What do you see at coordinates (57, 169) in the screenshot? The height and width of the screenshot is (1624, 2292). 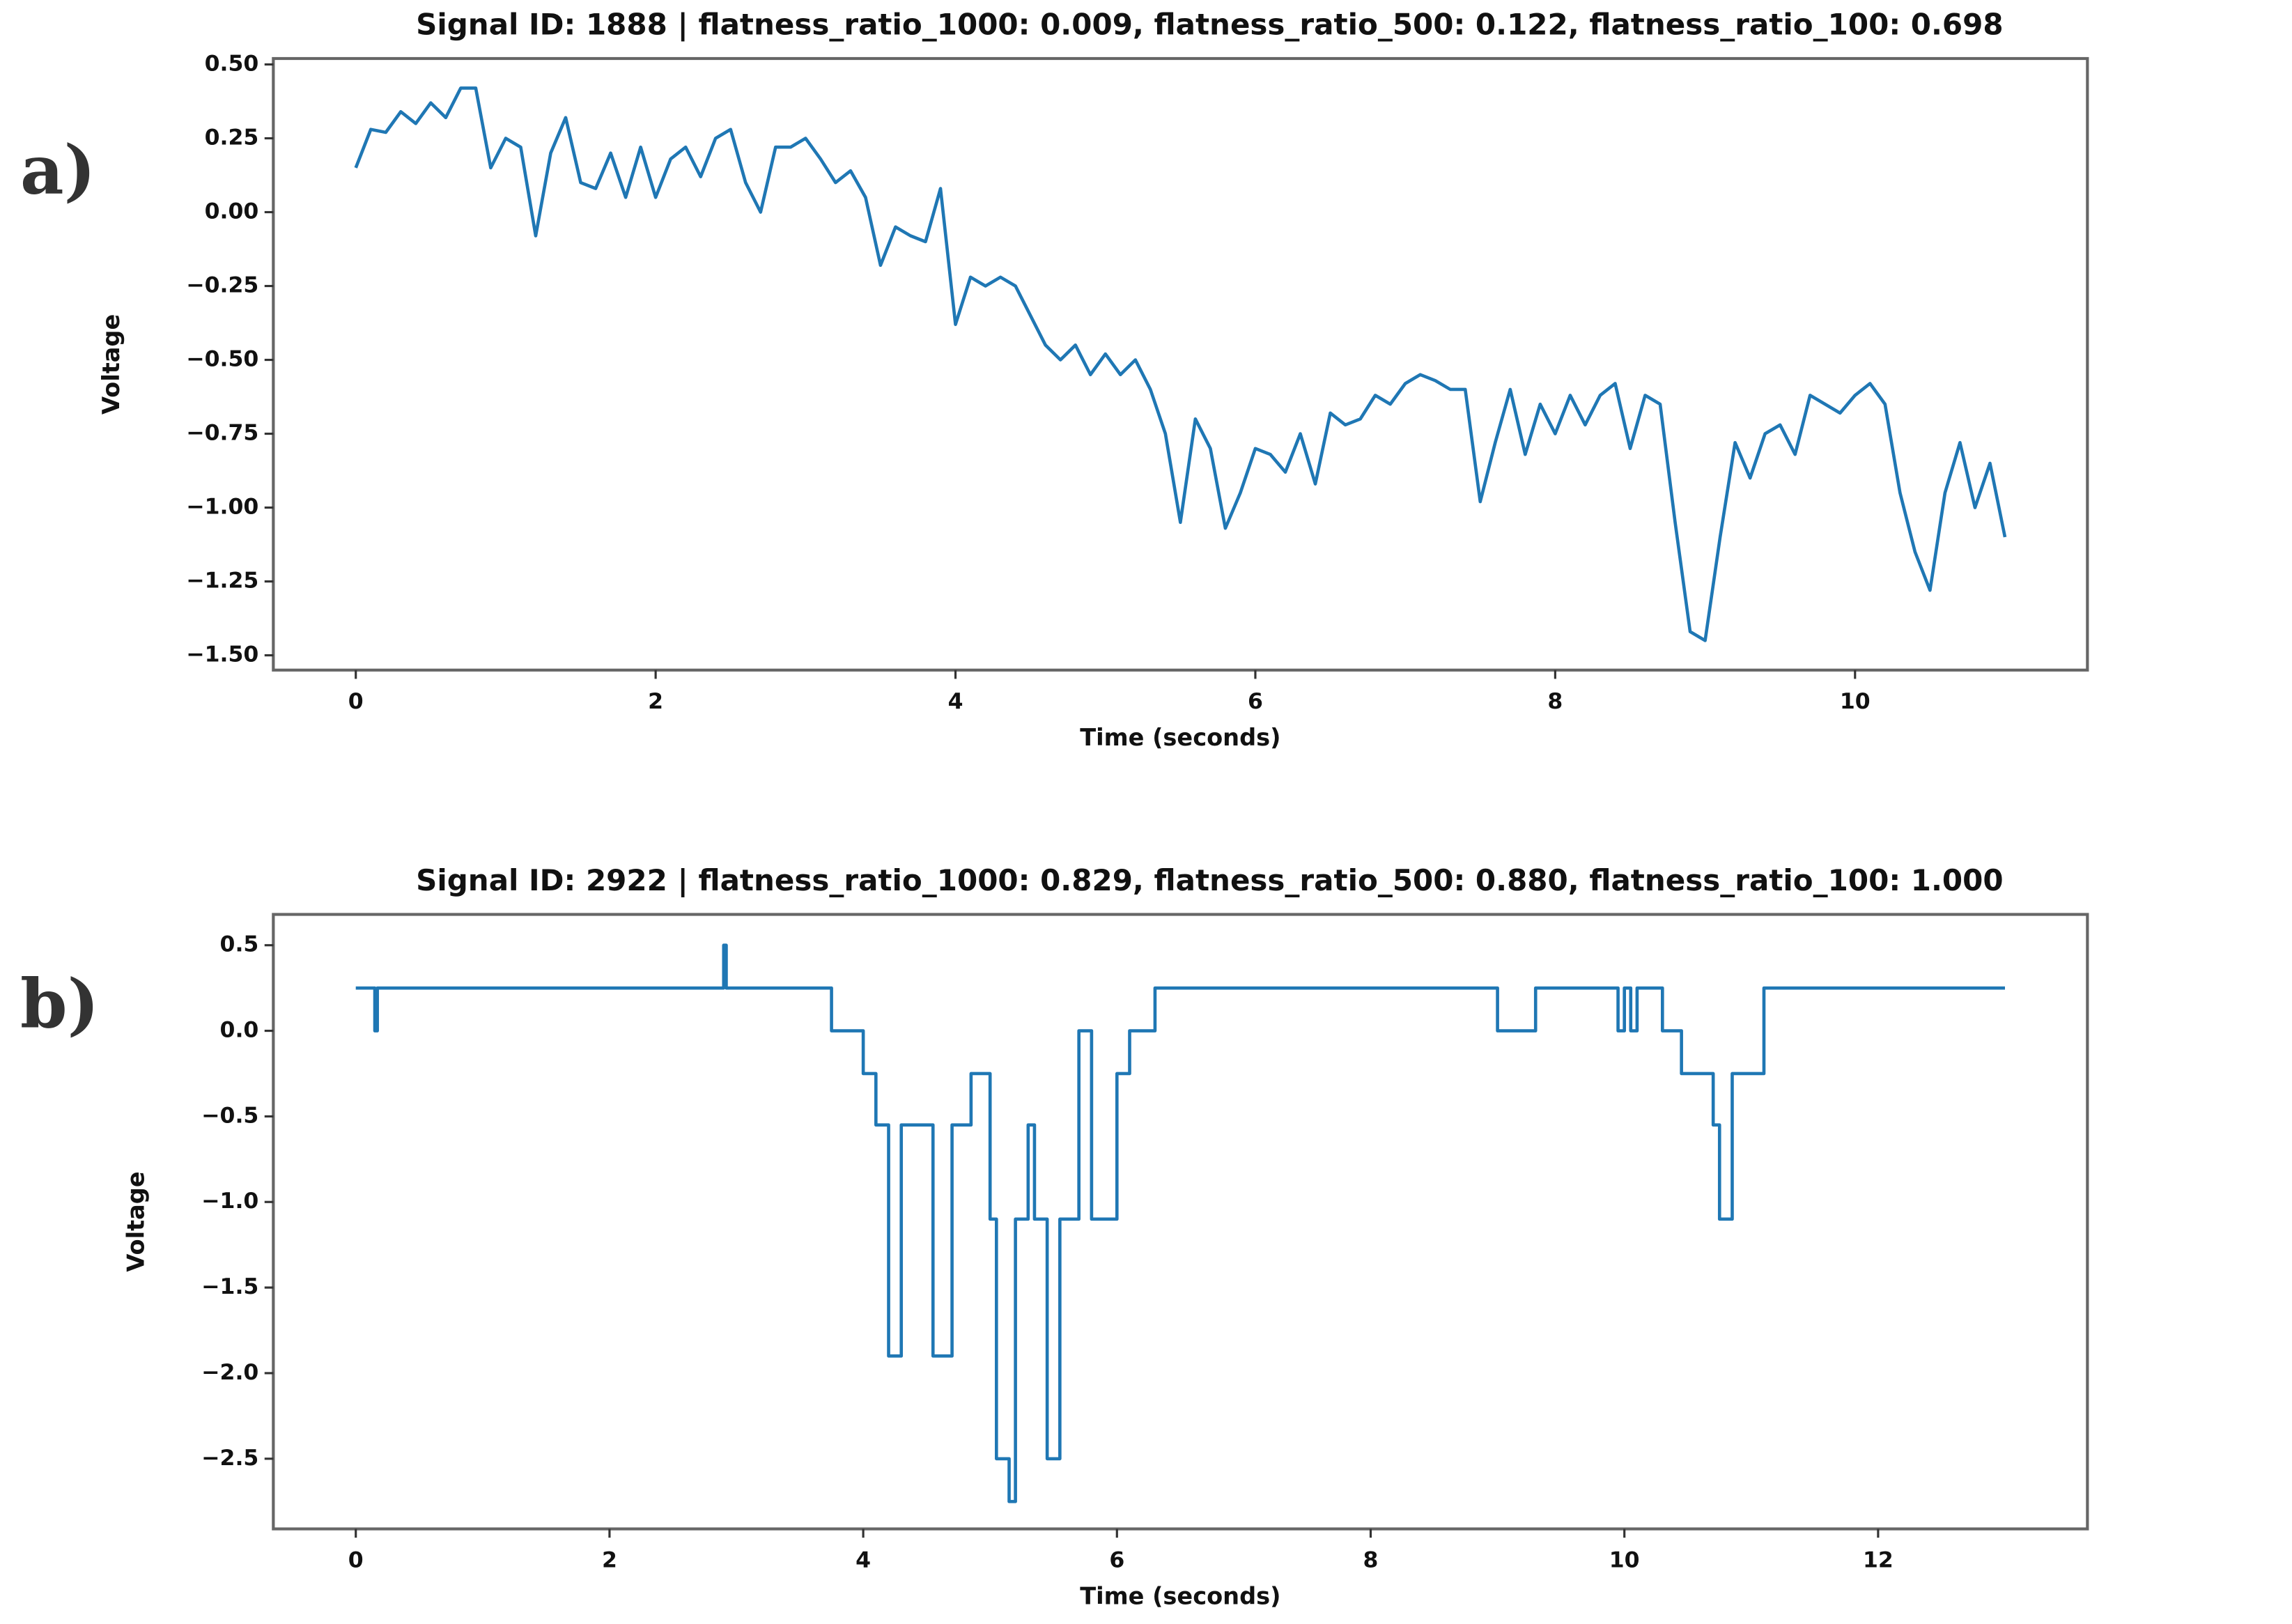 I see `panel-label: a)` at bounding box center [57, 169].